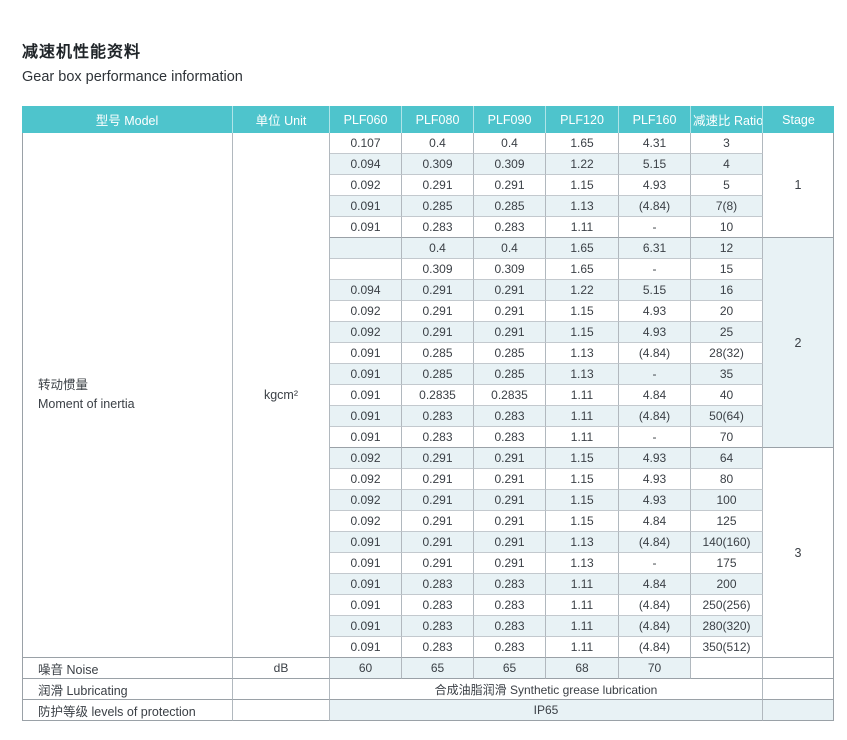 The image size is (847, 740). What do you see at coordinates (727, 206) in the screenshot?
I see `cell-ratio: 7(8)` at bounding box center [727, 206].